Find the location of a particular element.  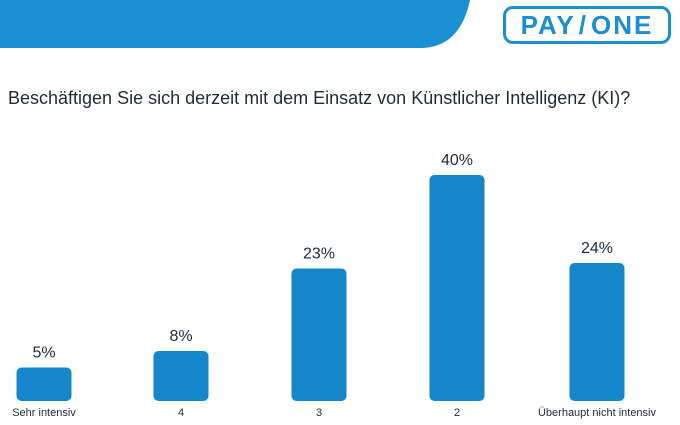

data-label-2: 8% is located at coordinates (180, 336).